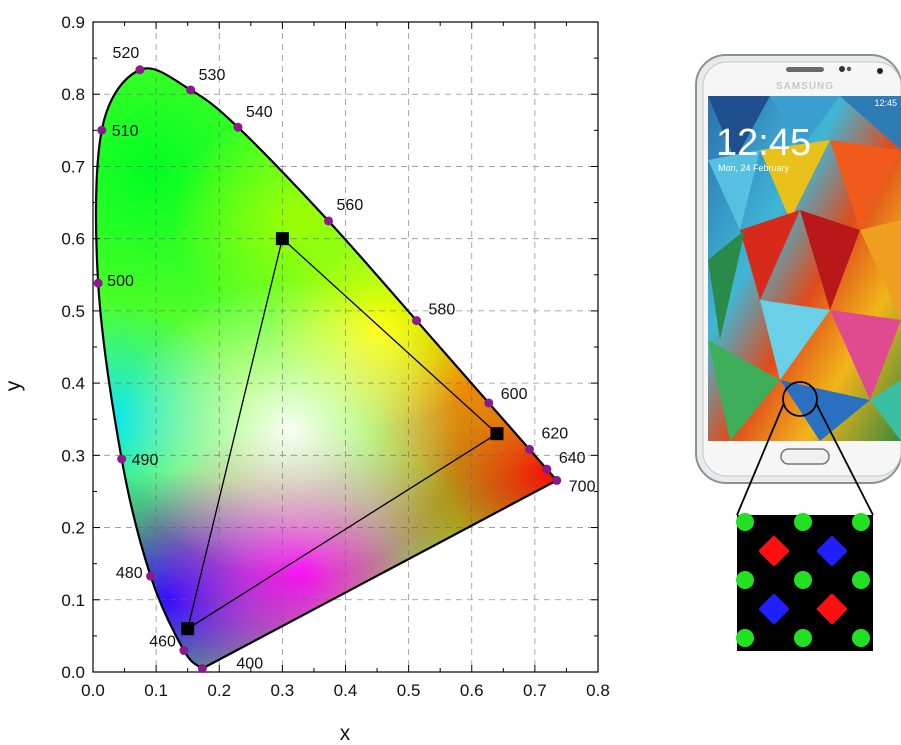 The image size is (901, 745). I want to click on x-tick-label: 0.5, so click(409, 690).